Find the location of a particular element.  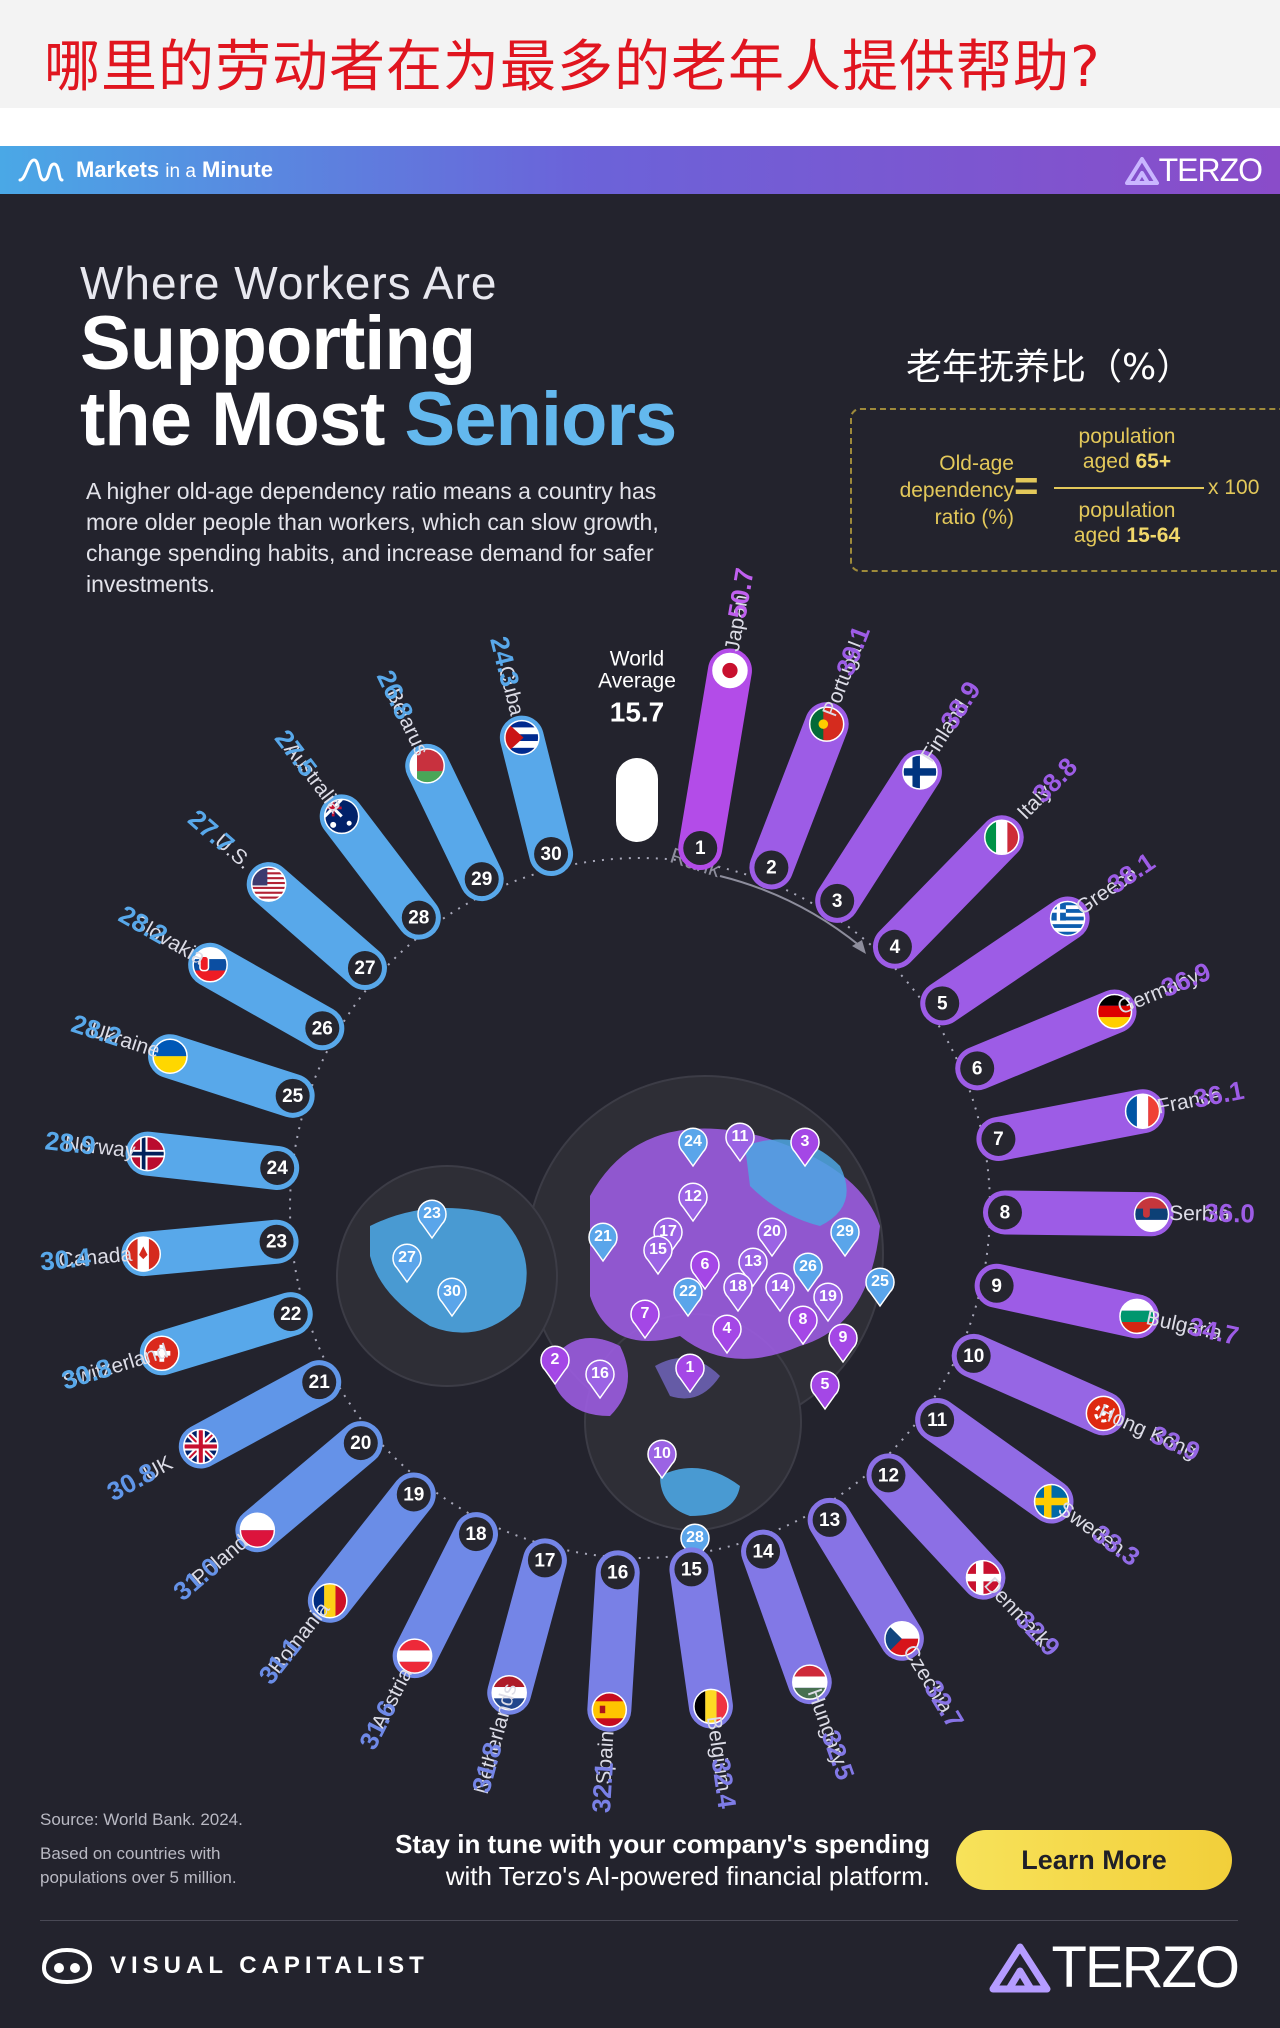

rank-number: 6 is located at coordinates (977, 1068).